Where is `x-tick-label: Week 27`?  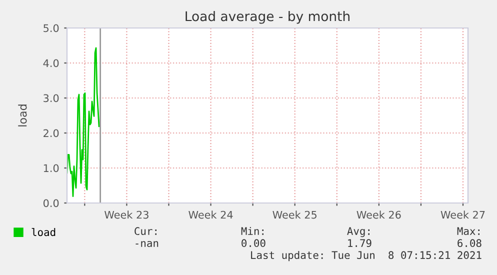
x-tick-label: Week 27 is located at coordinates (462, 214).